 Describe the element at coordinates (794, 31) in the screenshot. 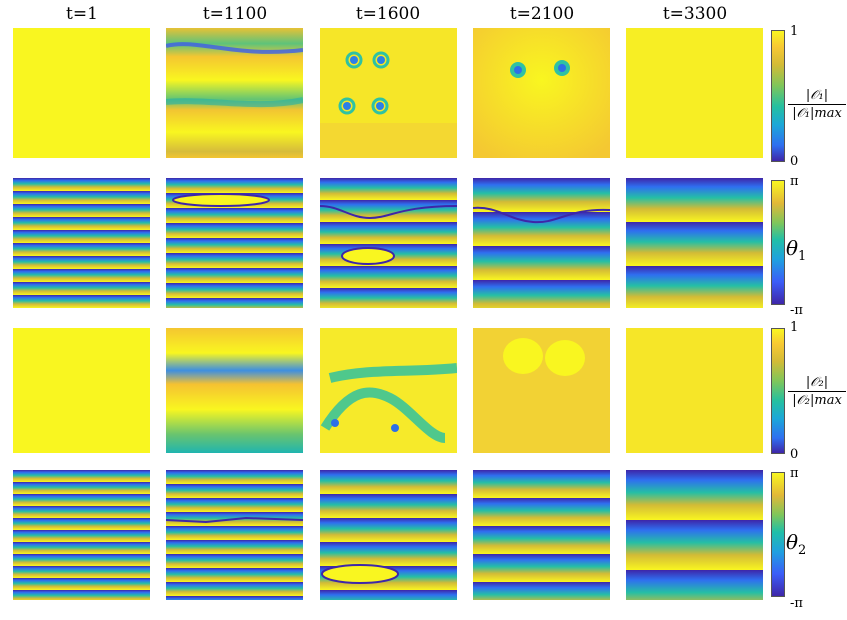

I see `colorbar-amp1-top: 1` at that location.